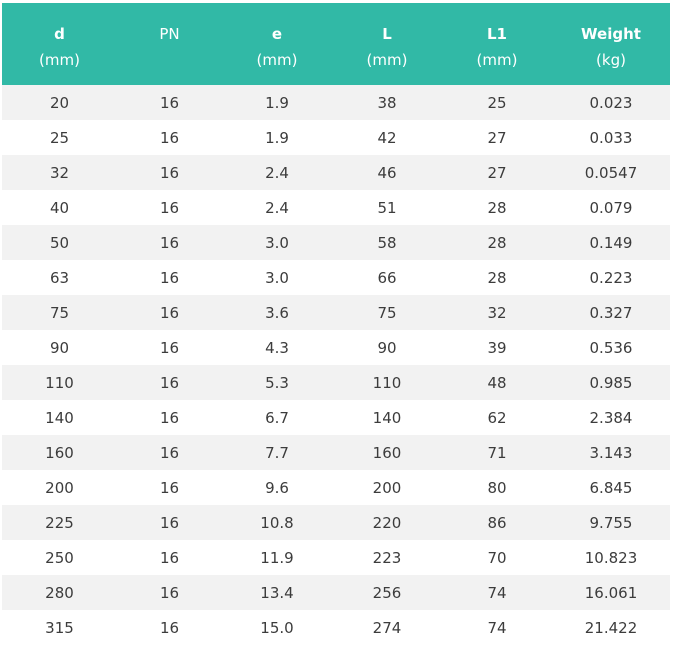 This screenshot has height=651, width=673. I want to click on table-row: 200 16 9.6 200 80 6.845, so click(336, 487).